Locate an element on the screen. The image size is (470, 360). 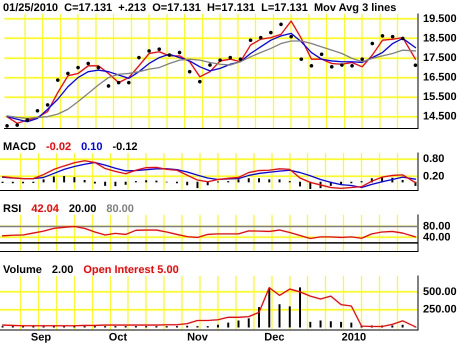
x-tick-label: Nov is located at coordinates (198, 337).